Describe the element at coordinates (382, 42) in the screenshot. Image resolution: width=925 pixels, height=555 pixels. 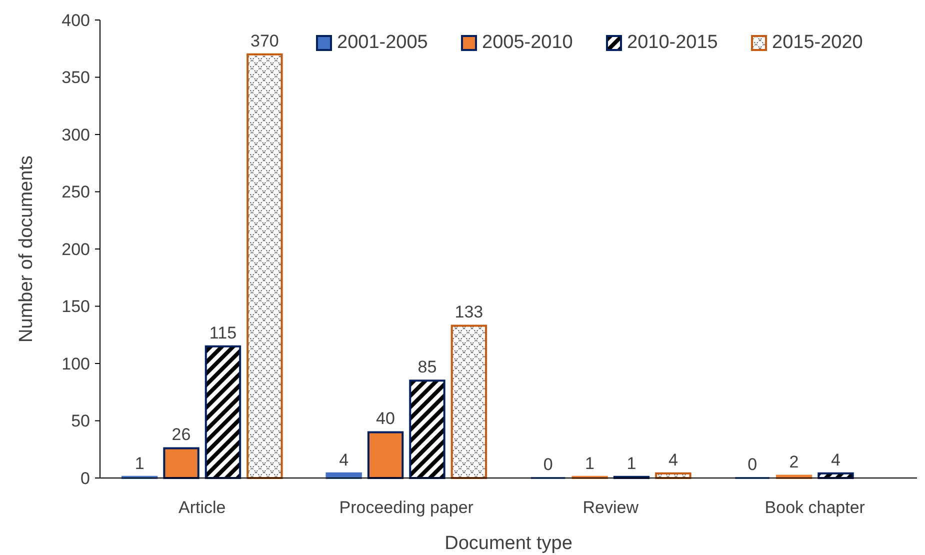
I see `legend-label: 2001-2005` at that location.